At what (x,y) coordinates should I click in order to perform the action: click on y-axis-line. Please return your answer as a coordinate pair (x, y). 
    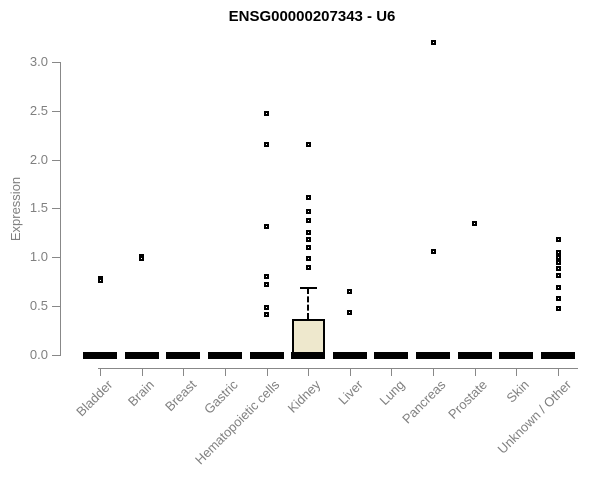
    Looking at the image, I should click on (60, 209).